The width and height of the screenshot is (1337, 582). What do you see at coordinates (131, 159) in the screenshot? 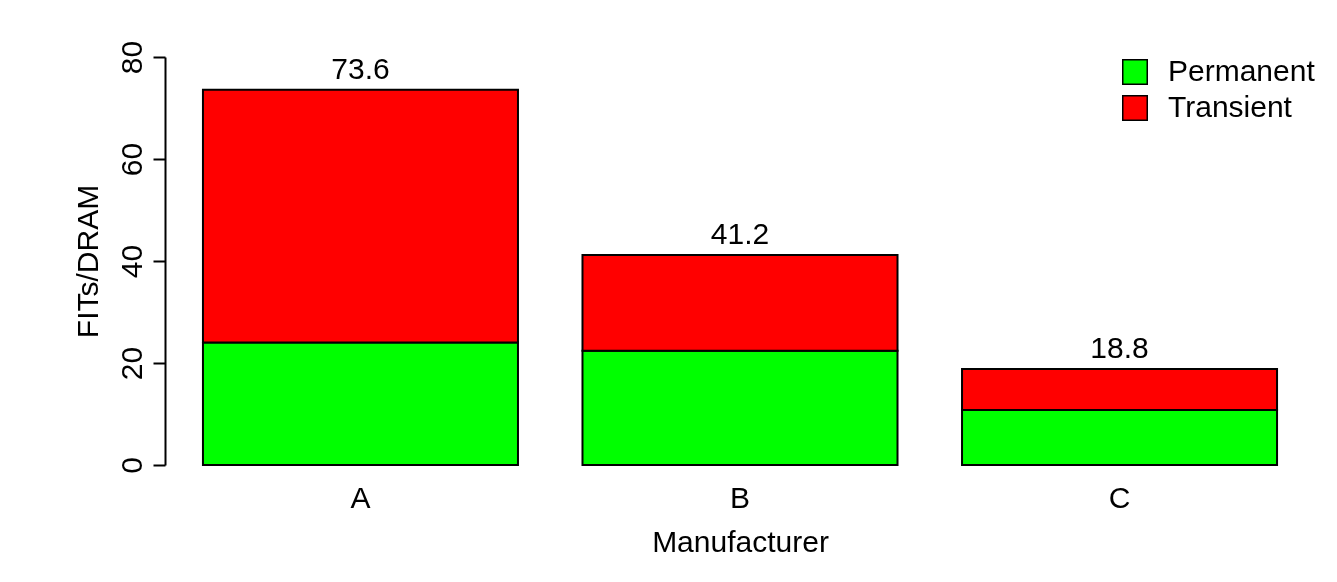
I see `y-tick-label: 60` at bounding box center [131, 159].